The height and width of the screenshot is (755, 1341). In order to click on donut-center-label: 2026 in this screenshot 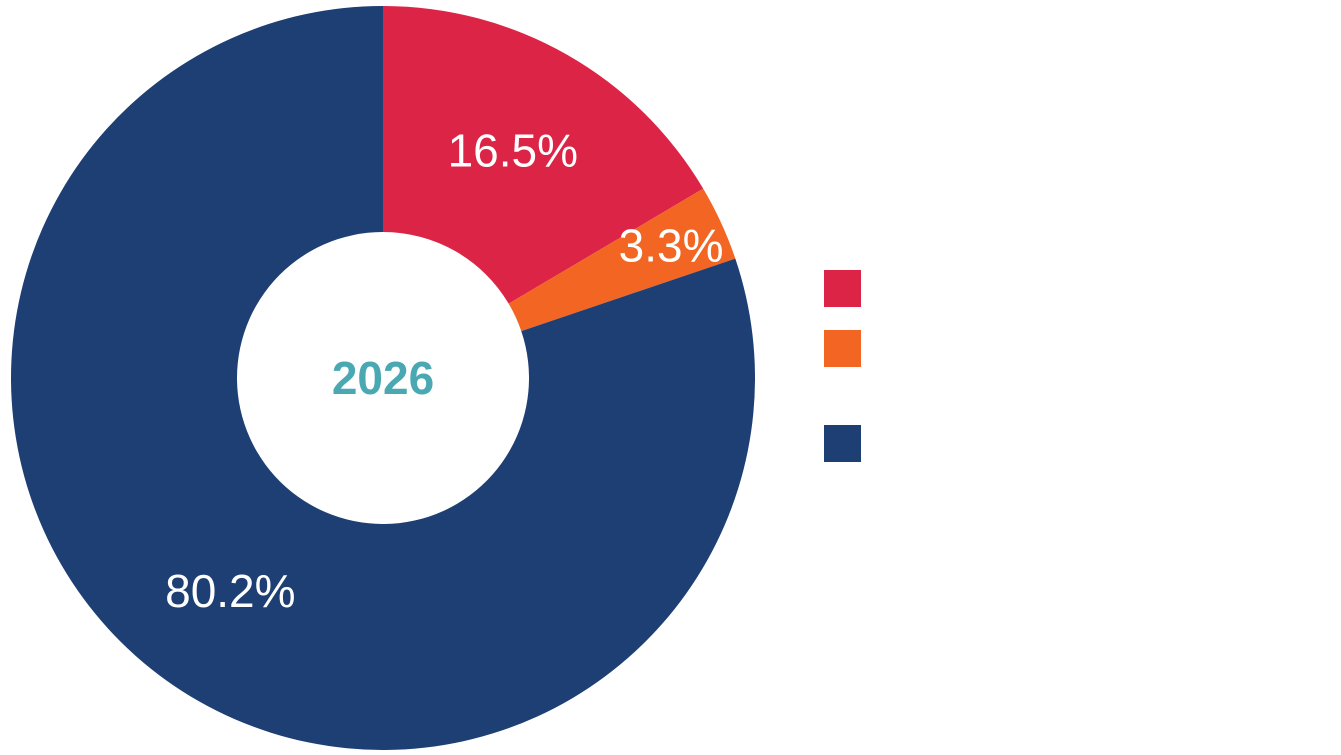, I will do `click(383, 378)`.